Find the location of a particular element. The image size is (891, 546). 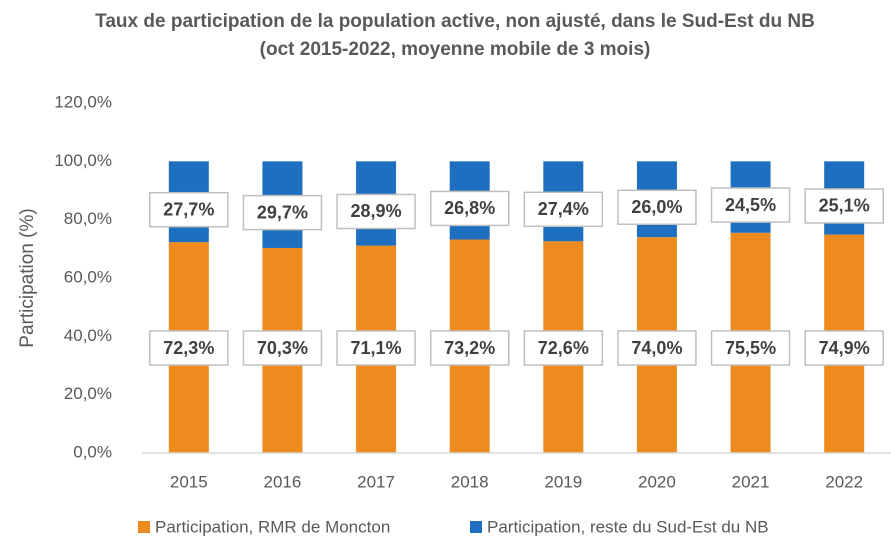

x-tick-label: 2015 is located at coordinates (189, 481).